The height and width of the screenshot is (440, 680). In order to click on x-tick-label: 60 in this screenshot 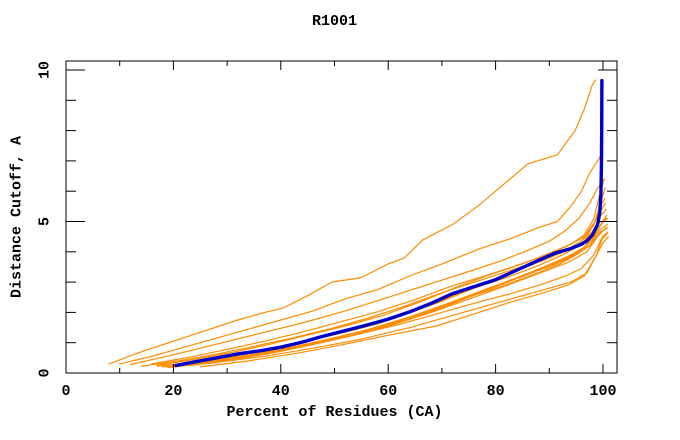, I will do `click(388, 391)`.